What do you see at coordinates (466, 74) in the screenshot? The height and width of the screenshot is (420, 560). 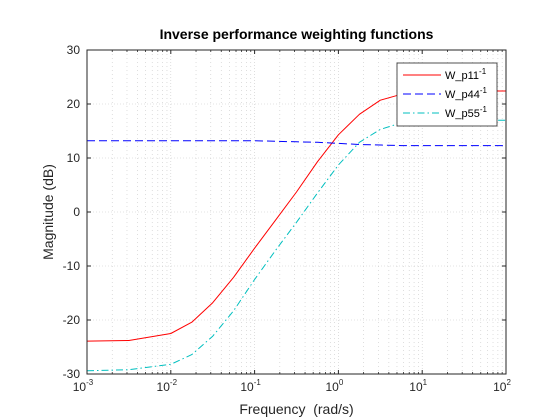 I see `legend-label: W_p11-1` at bounding box center [466, 74].